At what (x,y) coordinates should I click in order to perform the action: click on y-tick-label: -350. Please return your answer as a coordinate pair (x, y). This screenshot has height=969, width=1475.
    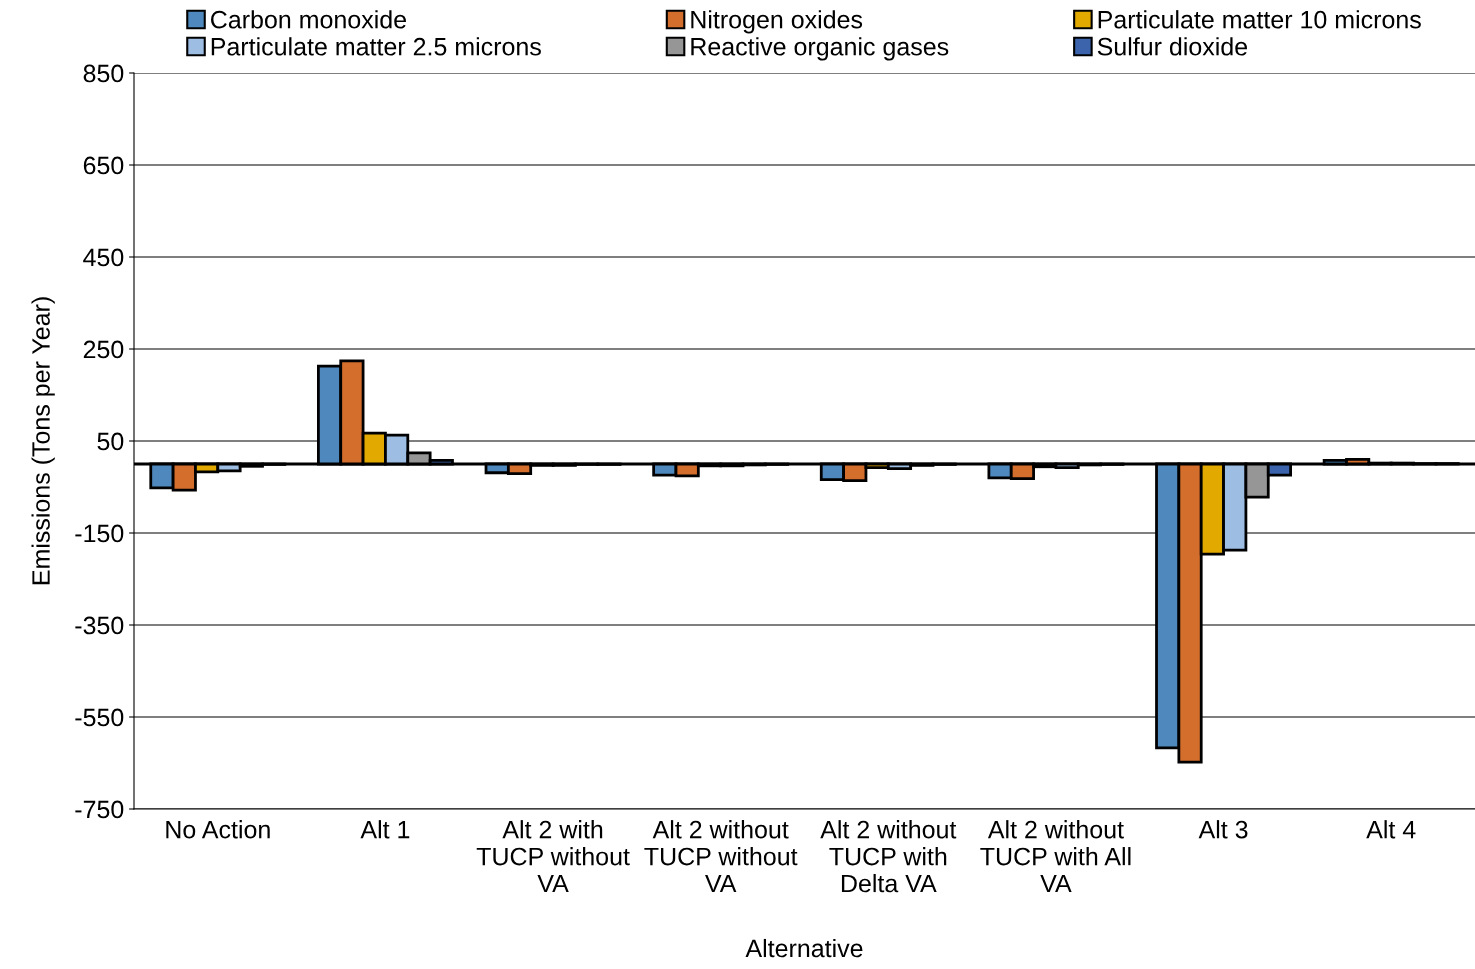
    Looking at the image, I should click on (99, 625).